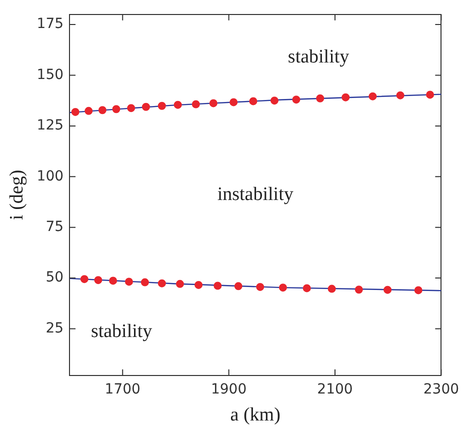  I want to click on y-axis-title: i (deg), so click(17, 195).